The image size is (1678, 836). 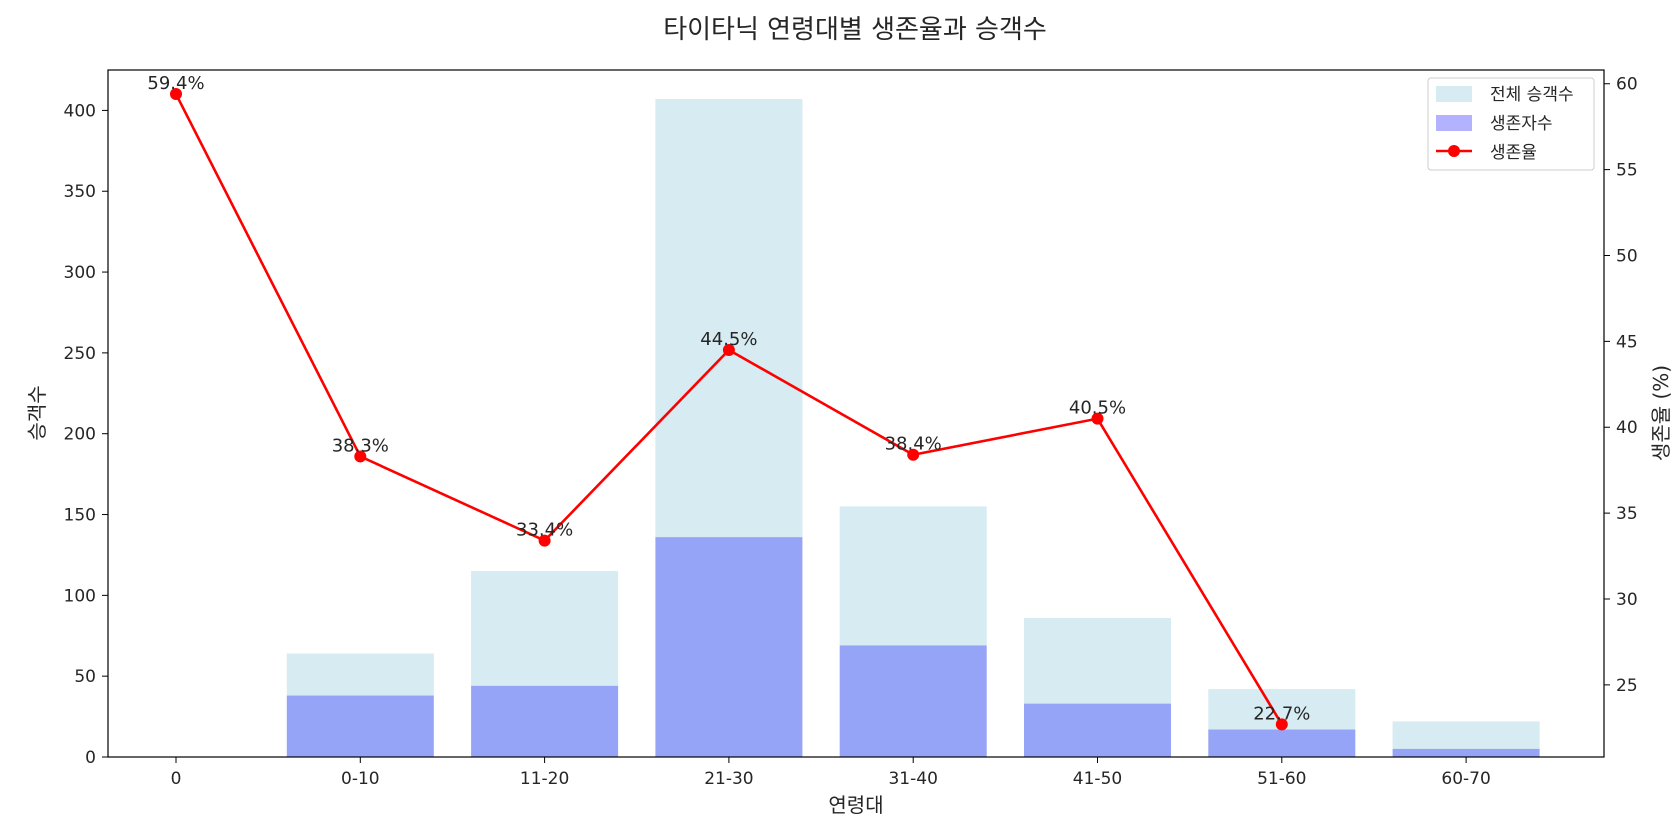 What do you see at coordinates (176, 779) in the screenshot?
I see `x-tick-label: 0` at bounding box center [176, 779].